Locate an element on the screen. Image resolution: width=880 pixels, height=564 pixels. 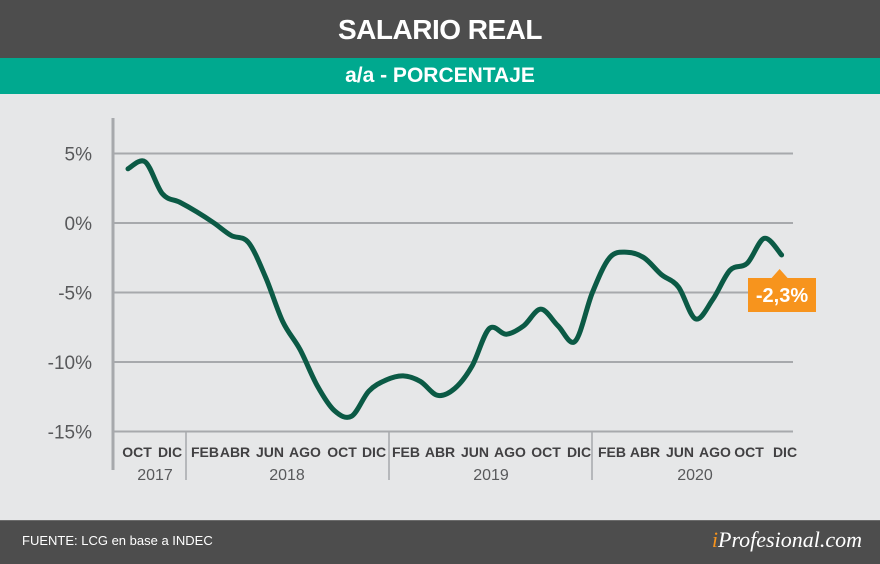
y-tick-label: 5% is located at coordinates (79, 155).